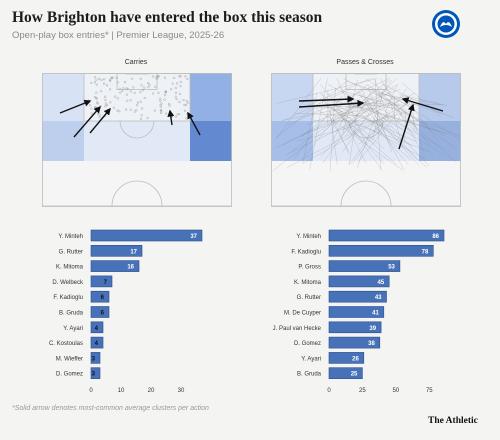  Describe the element at coordinates (366, 74) in the screenshot. I see `goal` at that location.